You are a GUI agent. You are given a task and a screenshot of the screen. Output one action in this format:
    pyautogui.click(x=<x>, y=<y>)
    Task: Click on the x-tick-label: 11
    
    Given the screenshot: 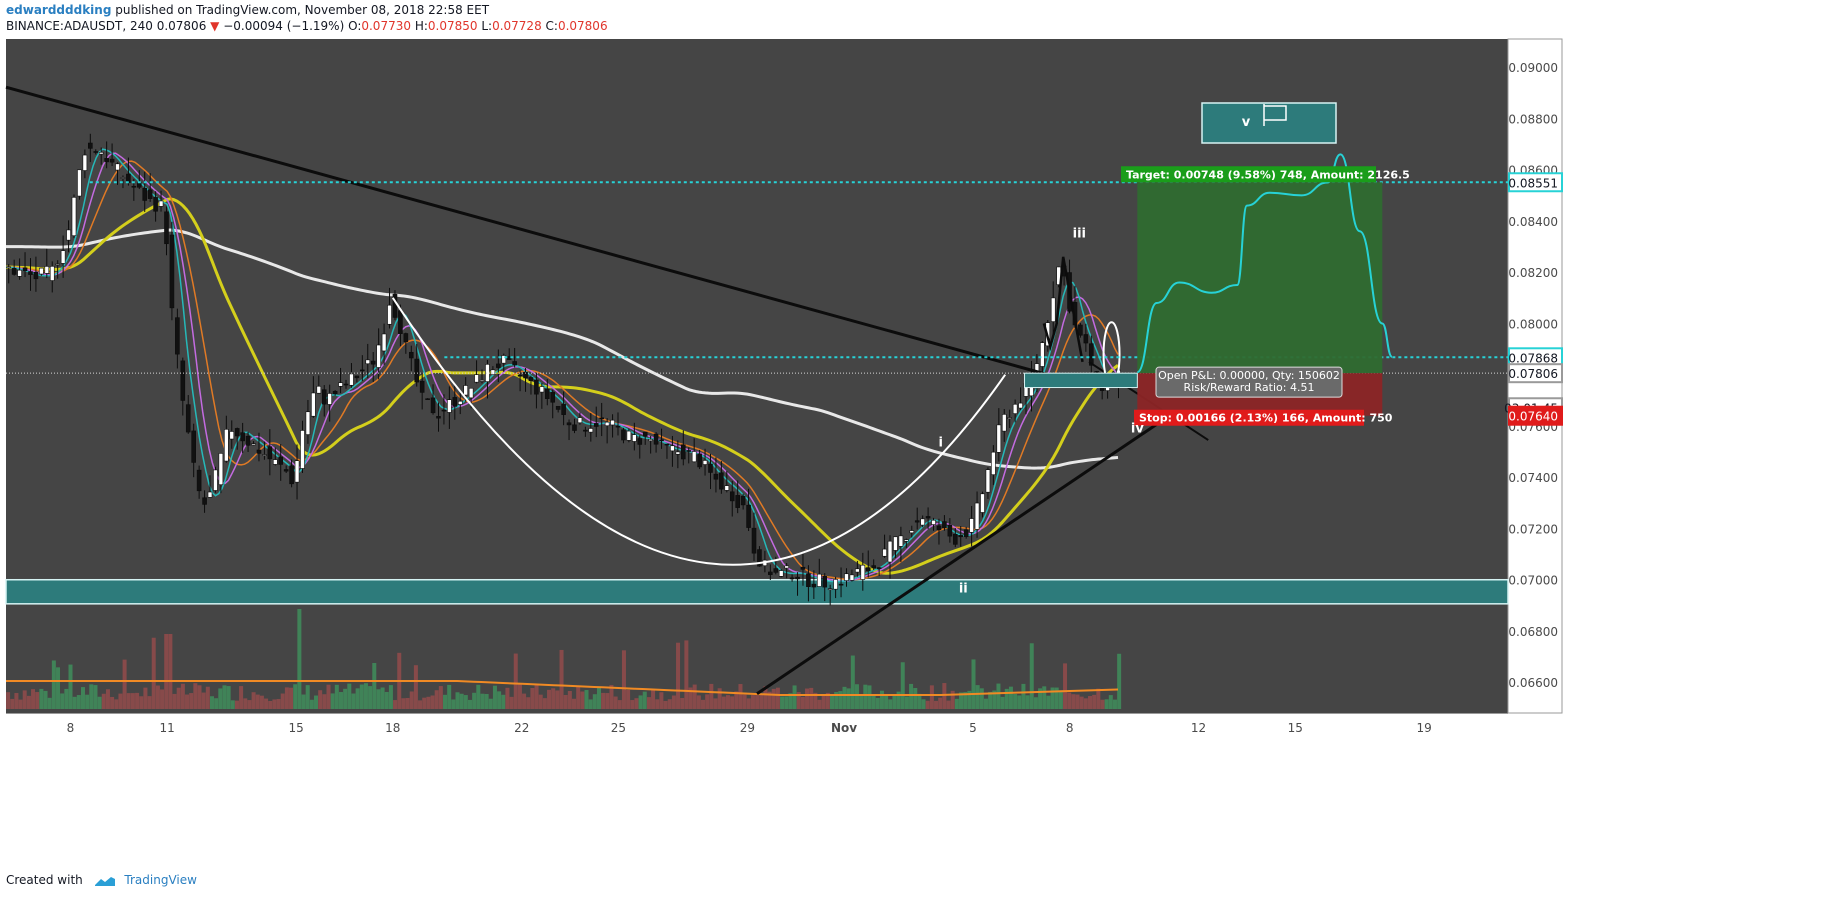 What is the action you would take?
    pyautogui.click(x=167, y=728)
    